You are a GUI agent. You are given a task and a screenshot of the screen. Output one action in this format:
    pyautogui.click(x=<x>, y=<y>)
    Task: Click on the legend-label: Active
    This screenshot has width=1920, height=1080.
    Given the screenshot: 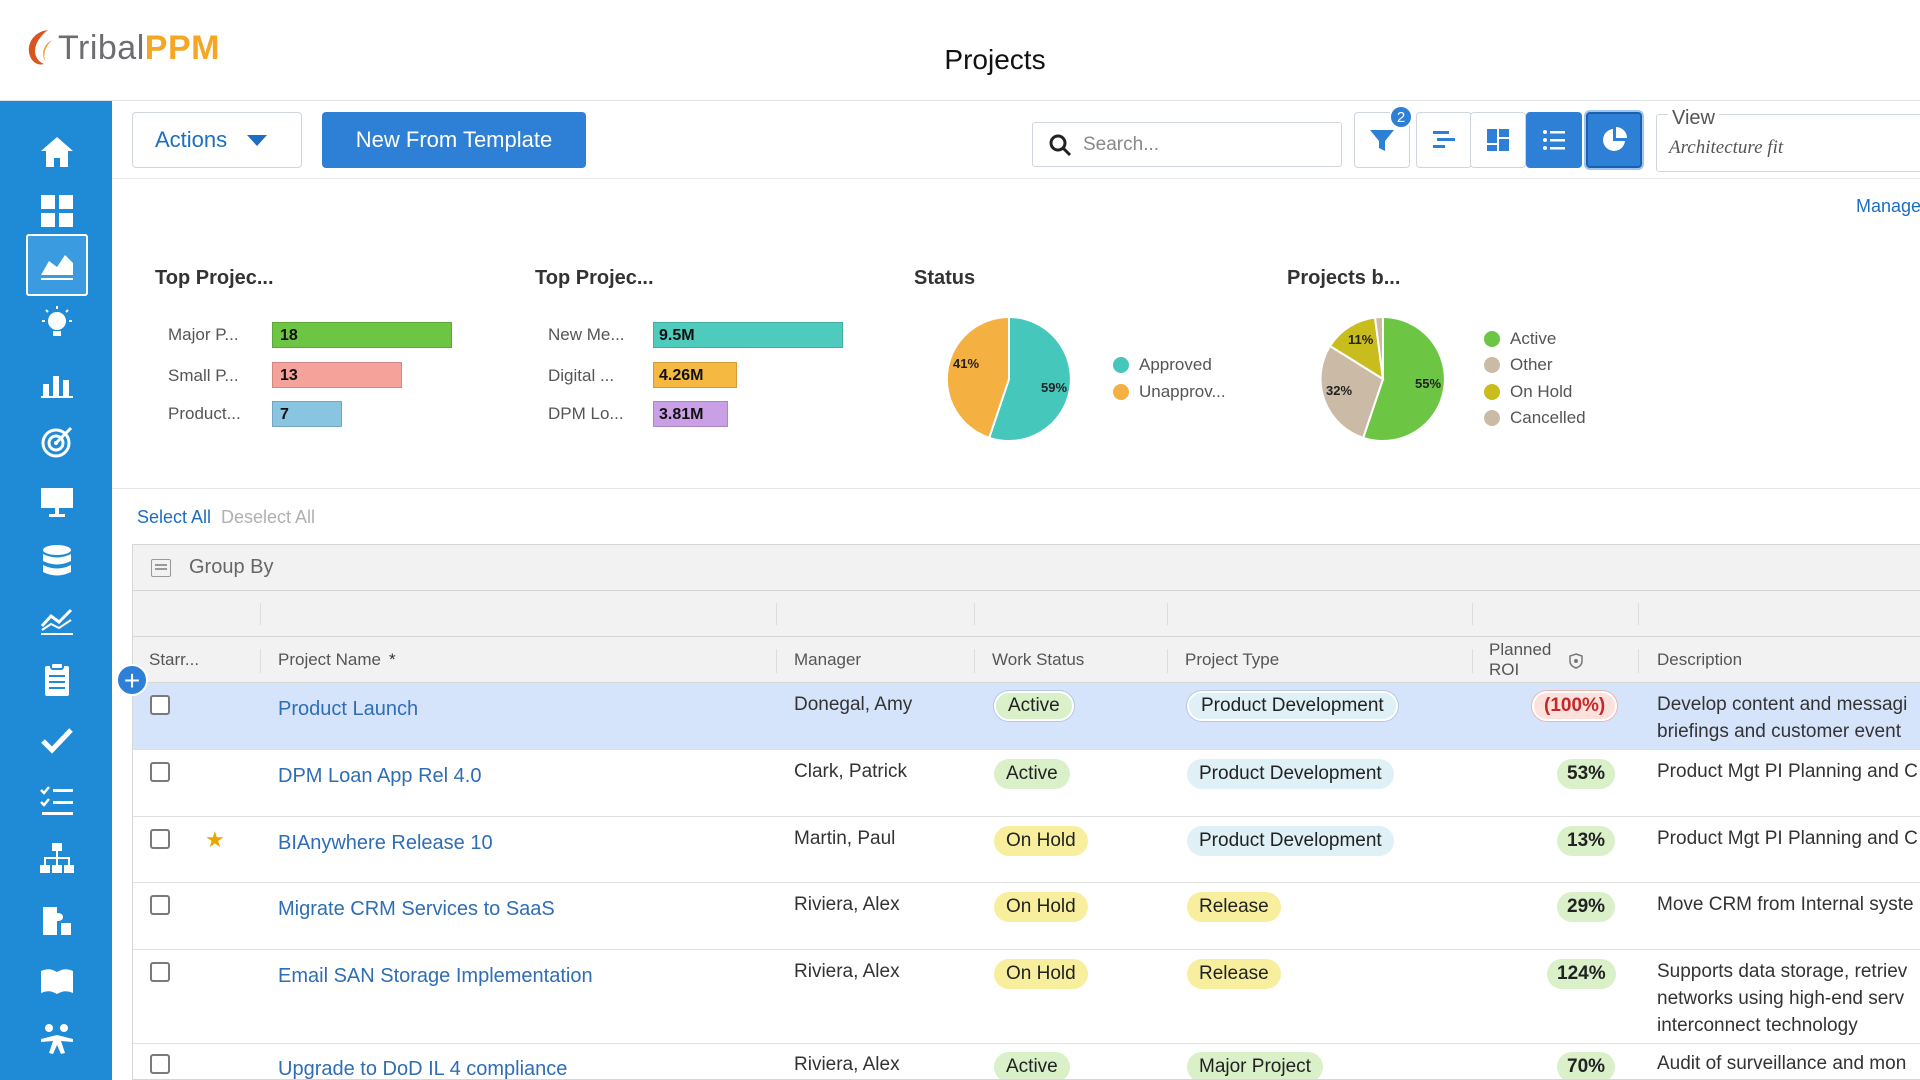 What is the action you would take?
    pyautogui.click(x=1533, y=338)
    